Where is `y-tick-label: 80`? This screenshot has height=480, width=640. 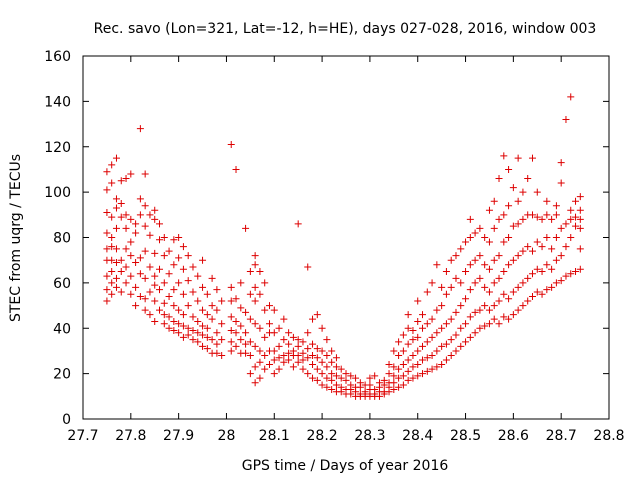
y-tick-label: 80 is located at coordinates (62, 239).